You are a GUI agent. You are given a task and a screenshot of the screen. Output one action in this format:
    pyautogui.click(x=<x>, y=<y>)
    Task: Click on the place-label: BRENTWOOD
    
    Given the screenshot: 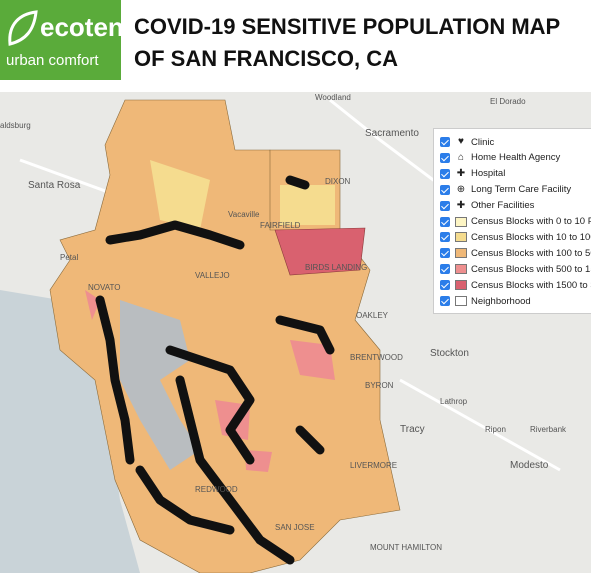 What is the action you would take?
    pyautogui.click(x=376, y=357)
    